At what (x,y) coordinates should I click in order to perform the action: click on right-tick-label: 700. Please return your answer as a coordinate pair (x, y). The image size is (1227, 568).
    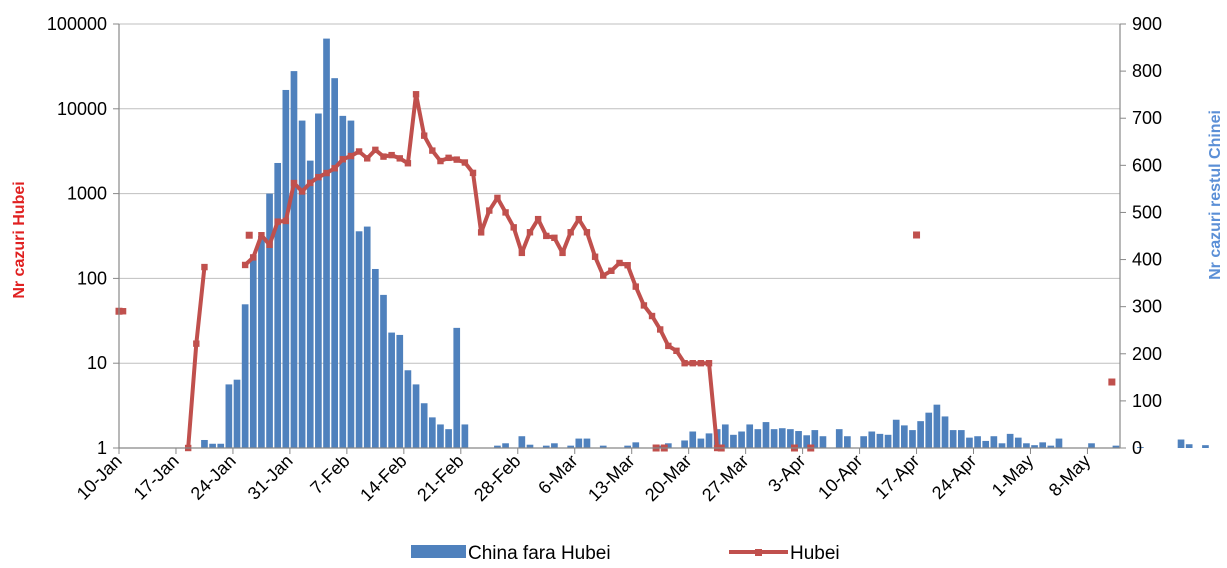
    Looking at the image, I should click on (1147, 118).